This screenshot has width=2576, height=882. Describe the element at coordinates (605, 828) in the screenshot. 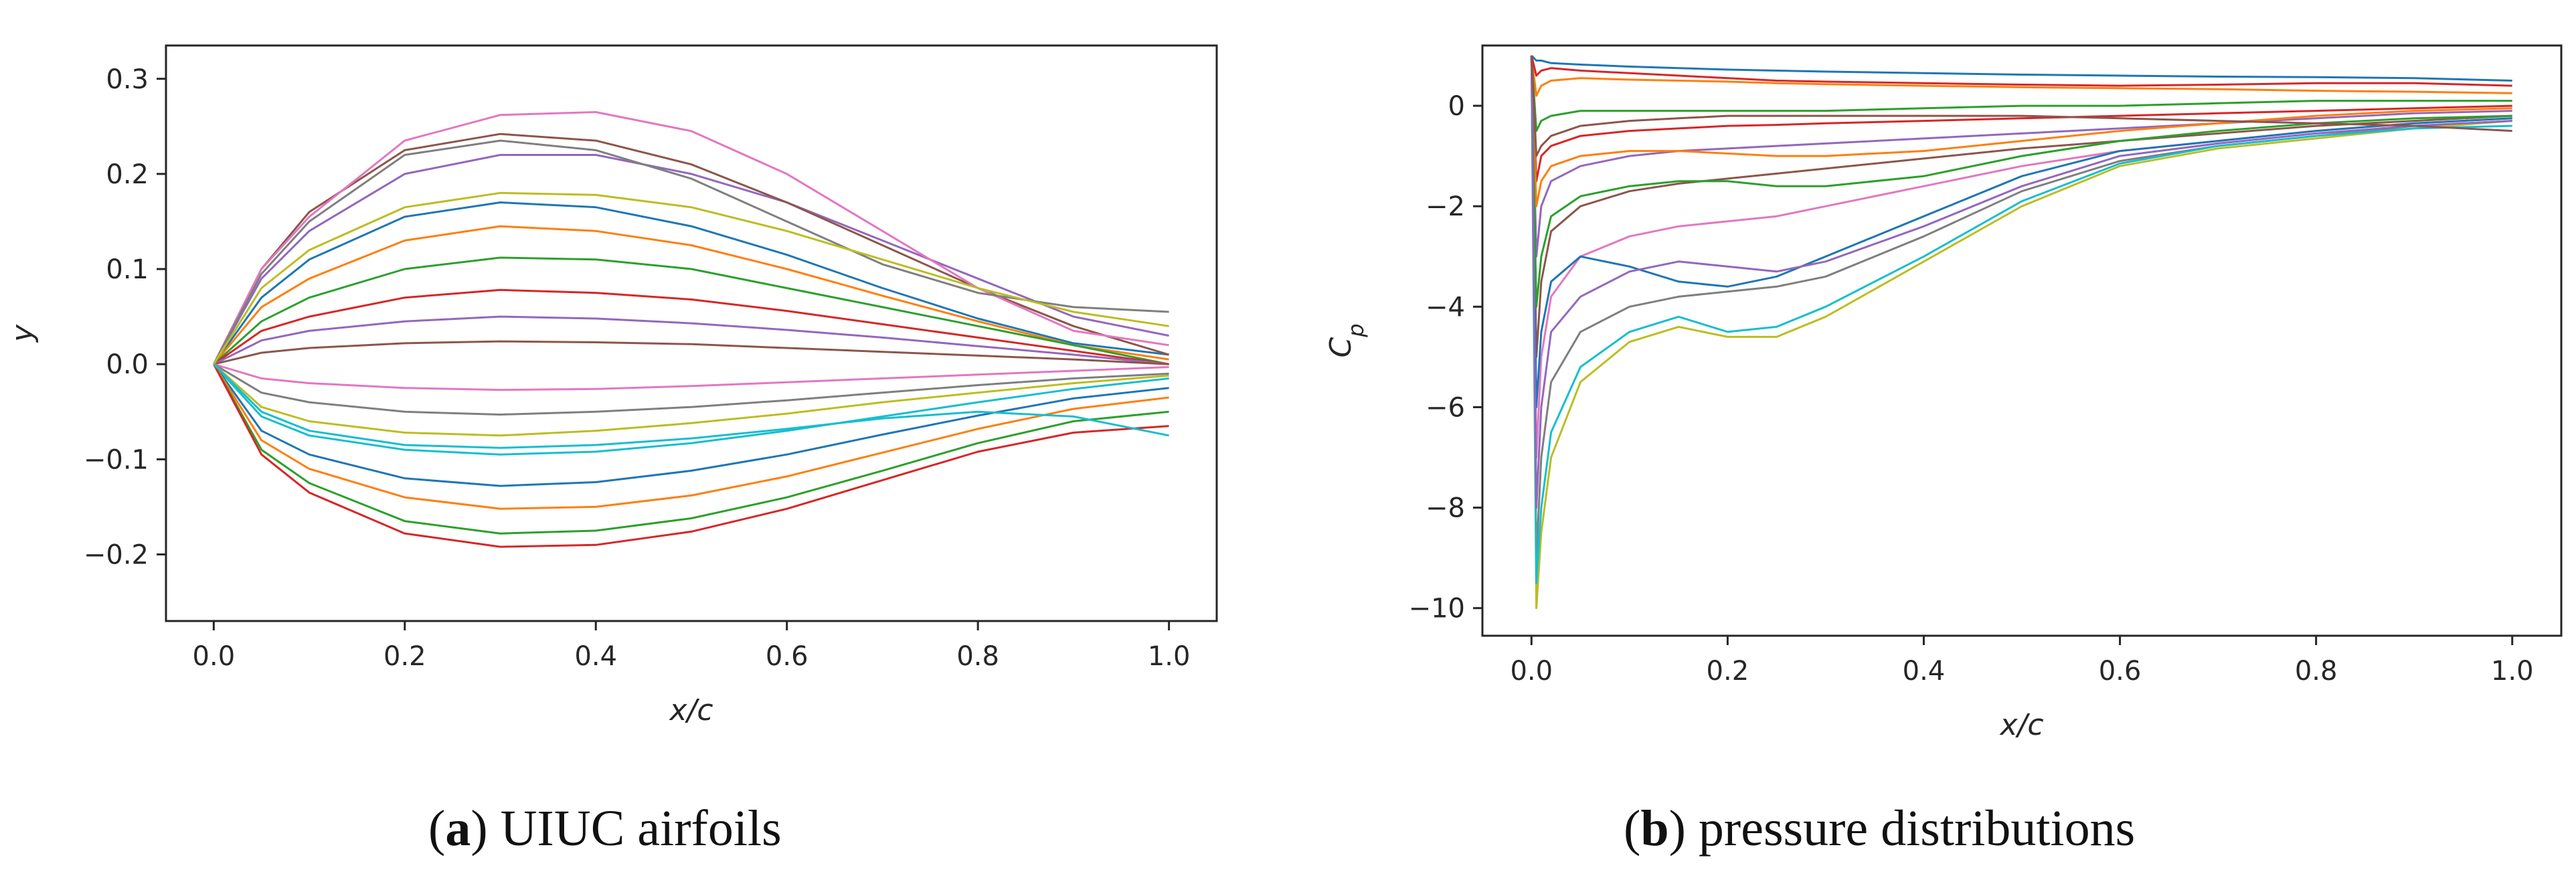

I see `caption-airfoils: (a) UIUC airfoils` at that location.